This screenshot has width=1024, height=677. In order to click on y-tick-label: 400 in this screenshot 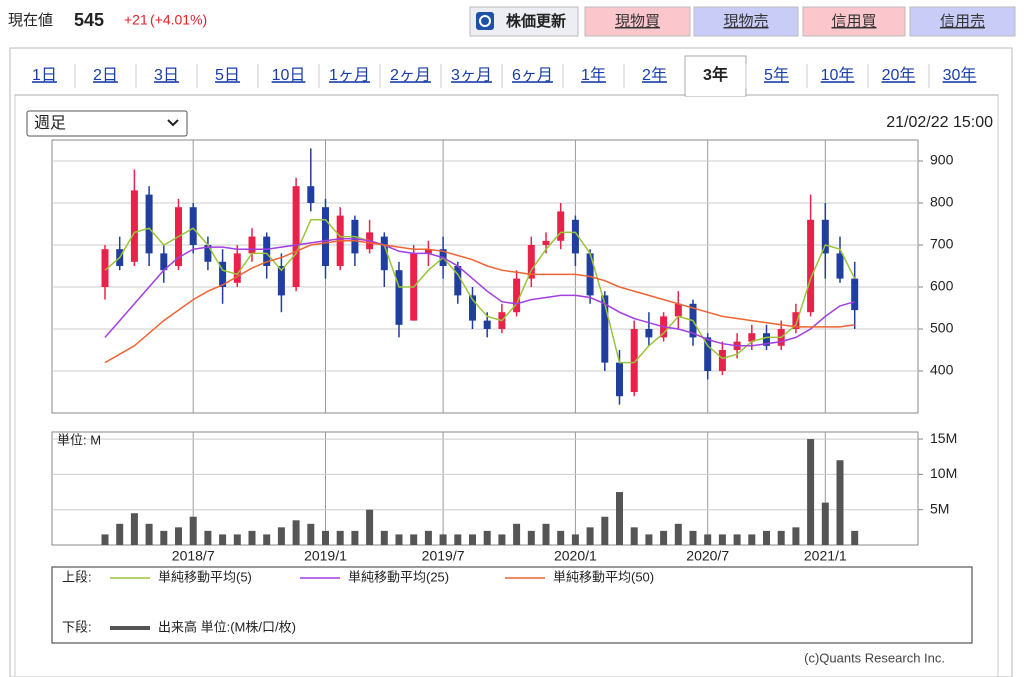, I will do `click(942, 370)`.